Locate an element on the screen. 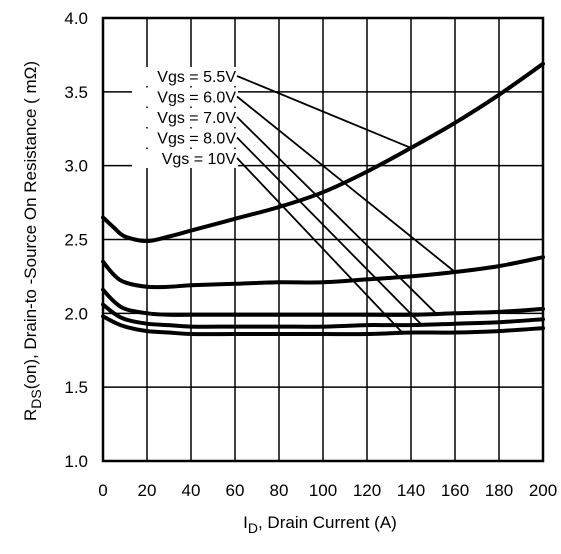 The image size is (561, 554). legend-label: Vgs = 10V is located at coordinates (199, 159).